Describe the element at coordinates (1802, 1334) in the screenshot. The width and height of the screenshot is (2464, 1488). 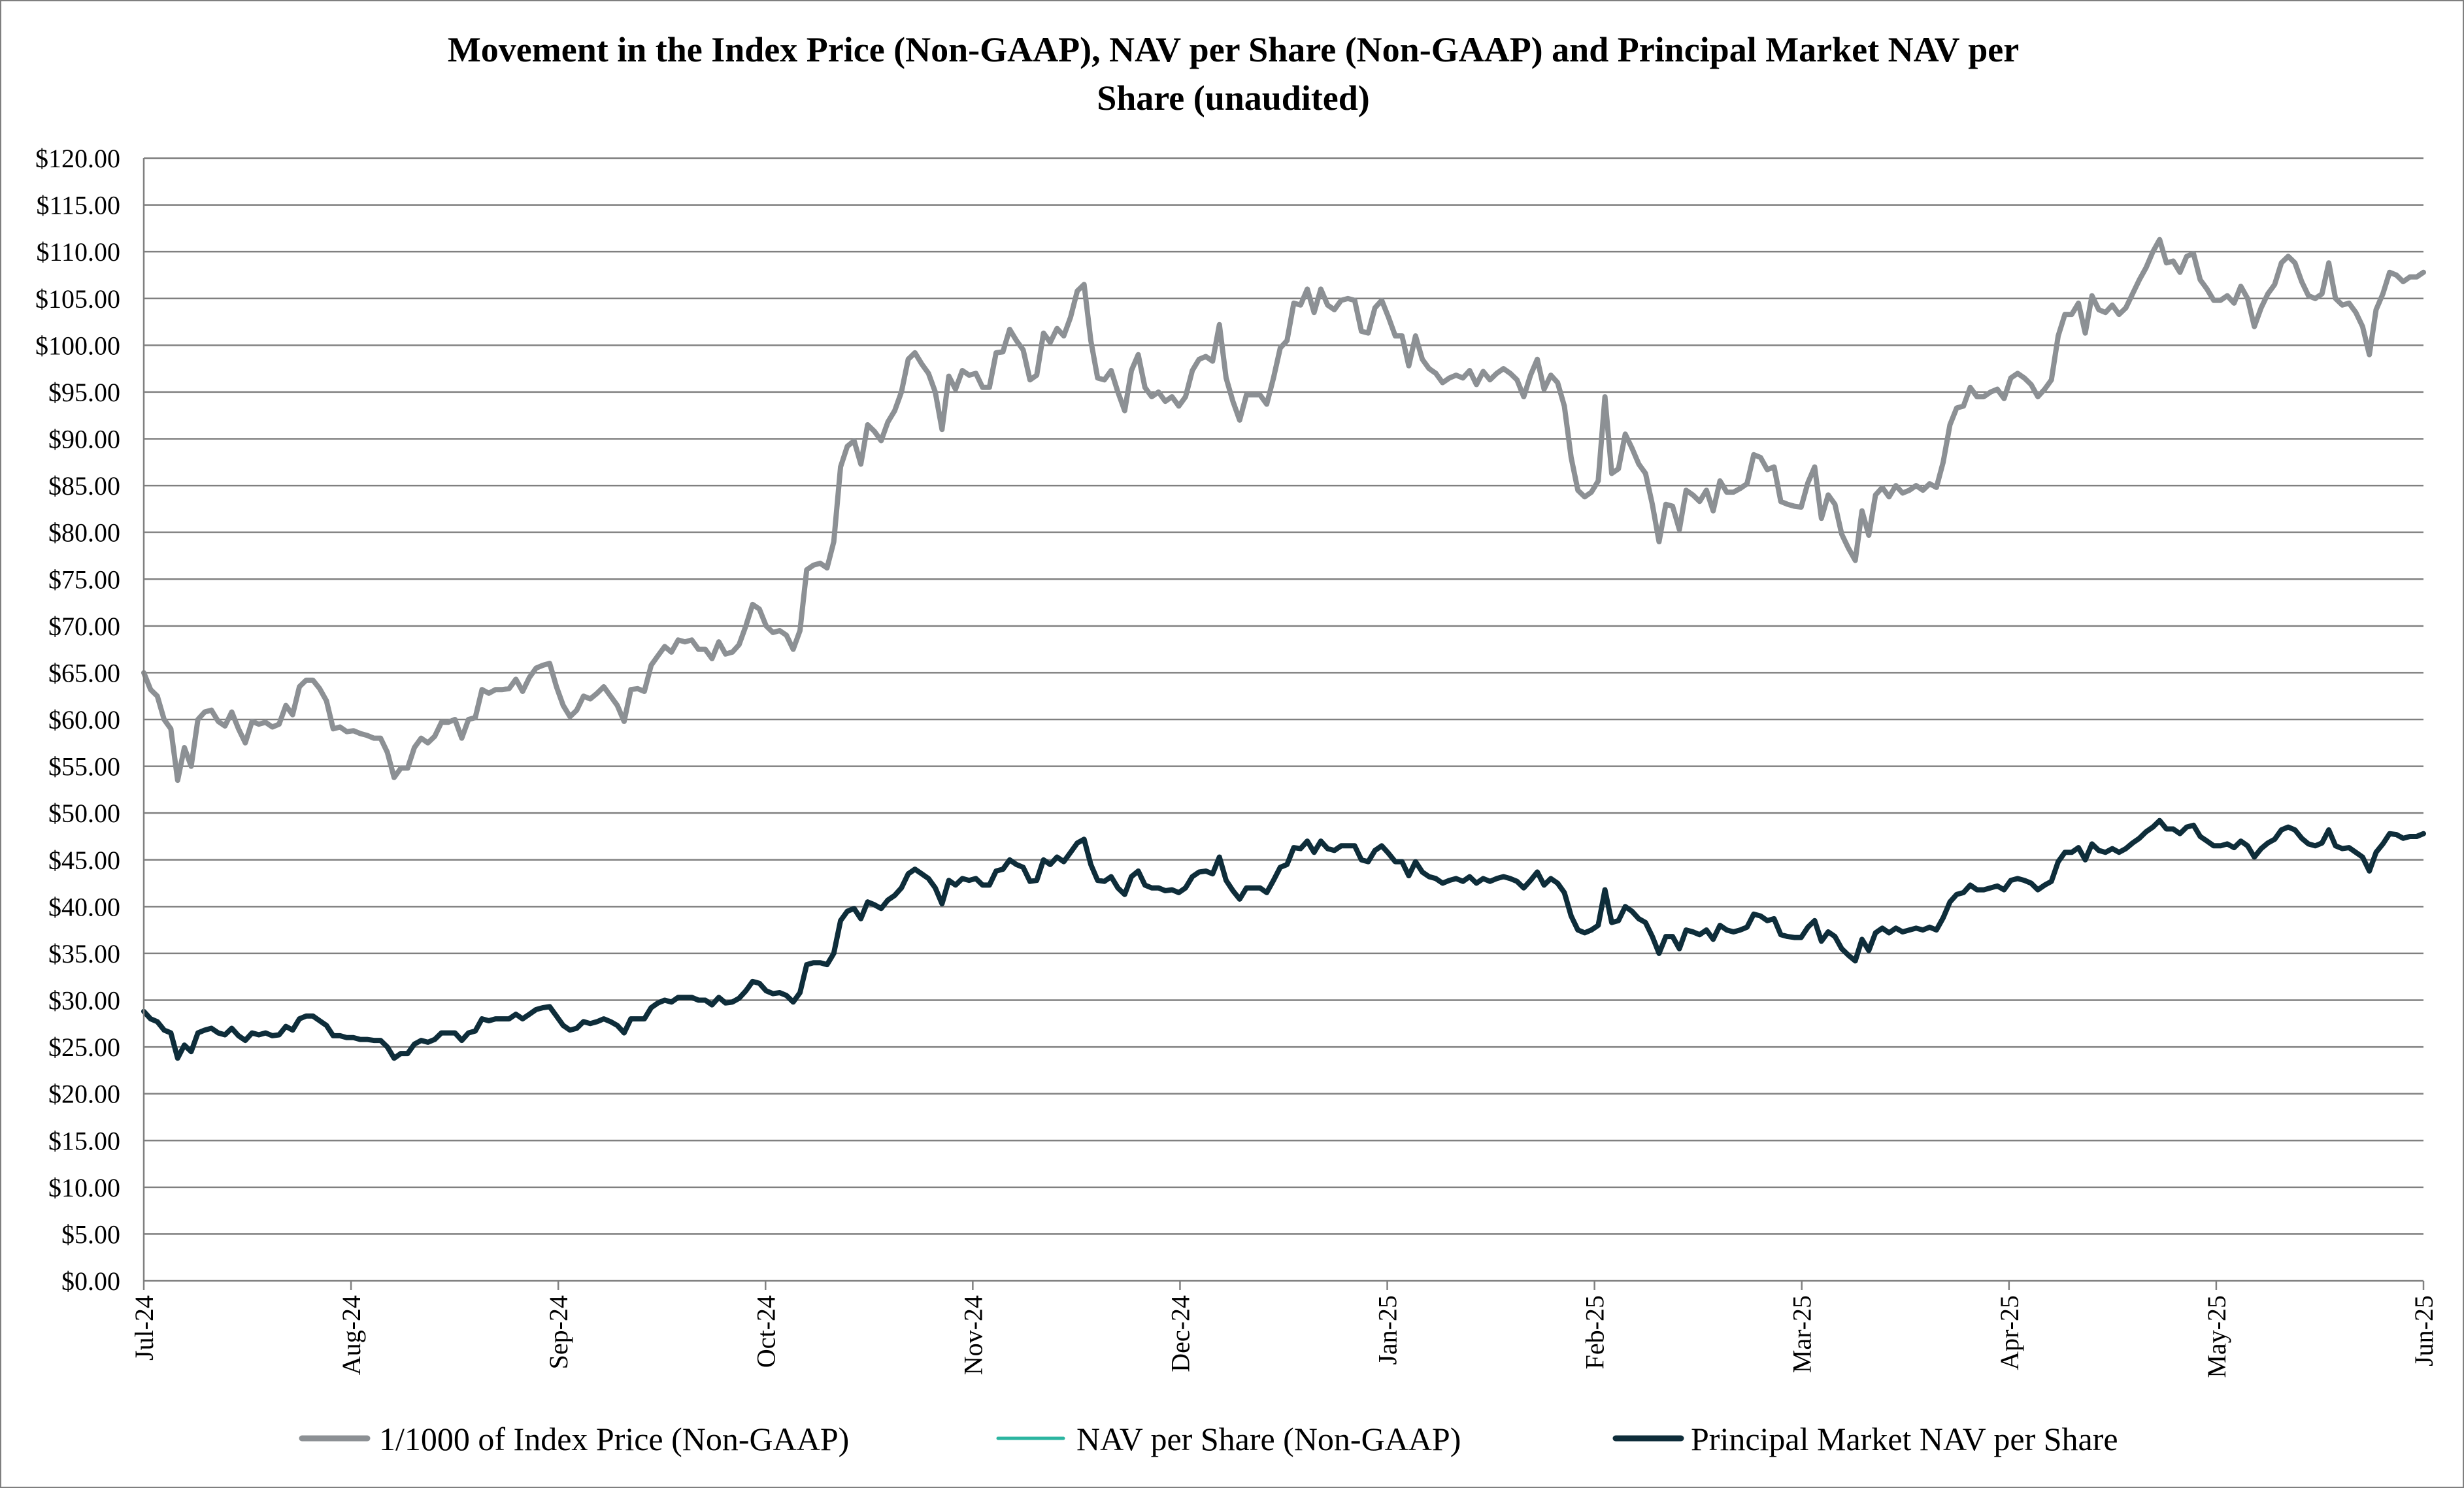
I see `x-tick-label: Mar-25` at that location.